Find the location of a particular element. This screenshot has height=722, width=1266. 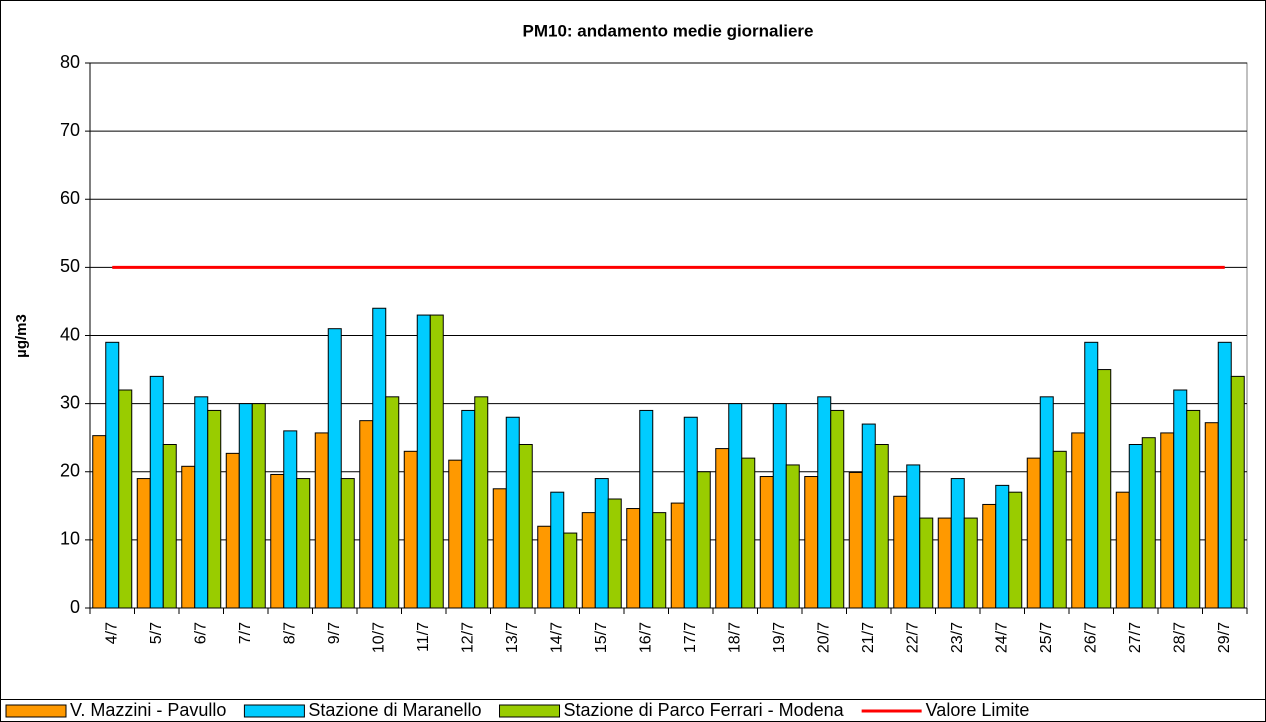

legend-label: Stazione di Parco Ferrari - Modena is located at coordinates (704, 710).